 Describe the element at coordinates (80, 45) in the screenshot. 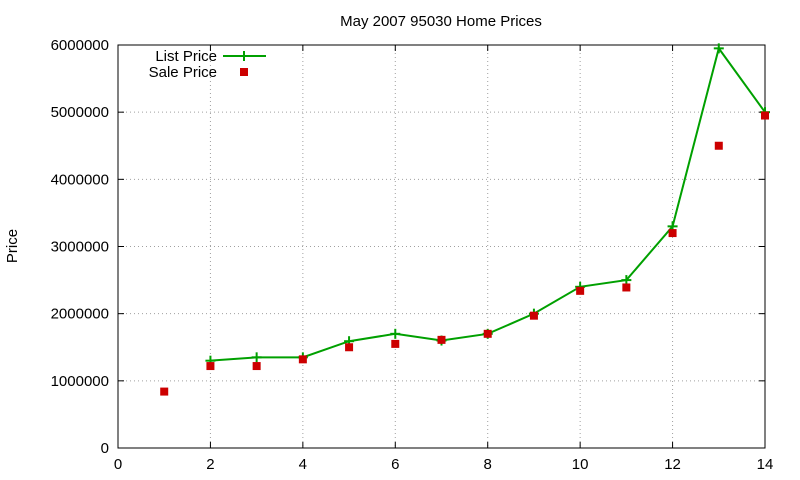

I see `y-tick-label: 6000000` at that location.